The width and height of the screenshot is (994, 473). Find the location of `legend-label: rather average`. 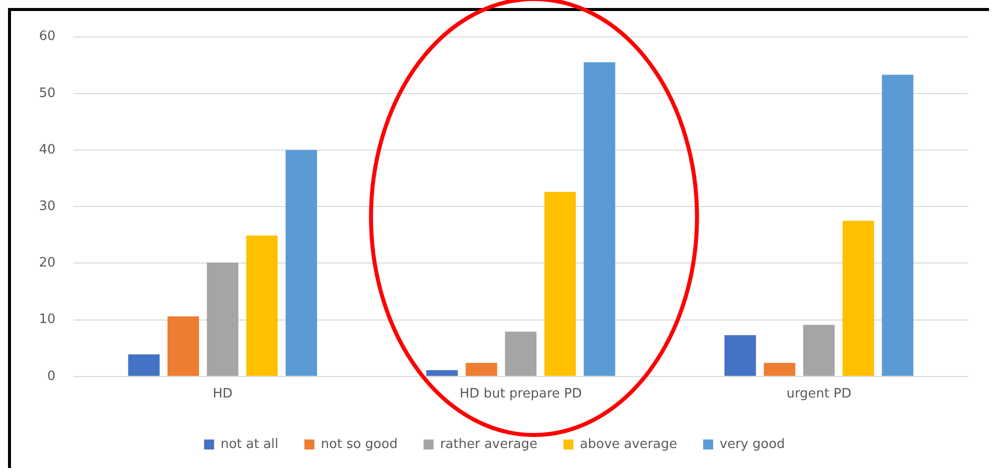

legend-label: rather average is located at coordinates (489, 444).